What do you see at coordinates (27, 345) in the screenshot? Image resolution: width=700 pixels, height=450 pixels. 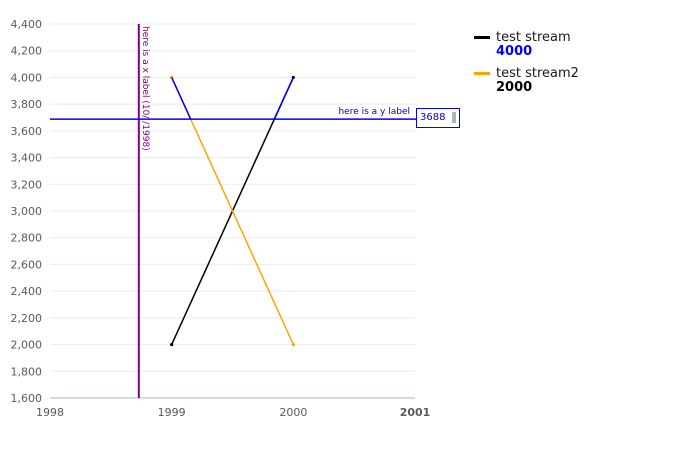 I see `y-tick-label: 2,000` at bounding box center [27, 345].